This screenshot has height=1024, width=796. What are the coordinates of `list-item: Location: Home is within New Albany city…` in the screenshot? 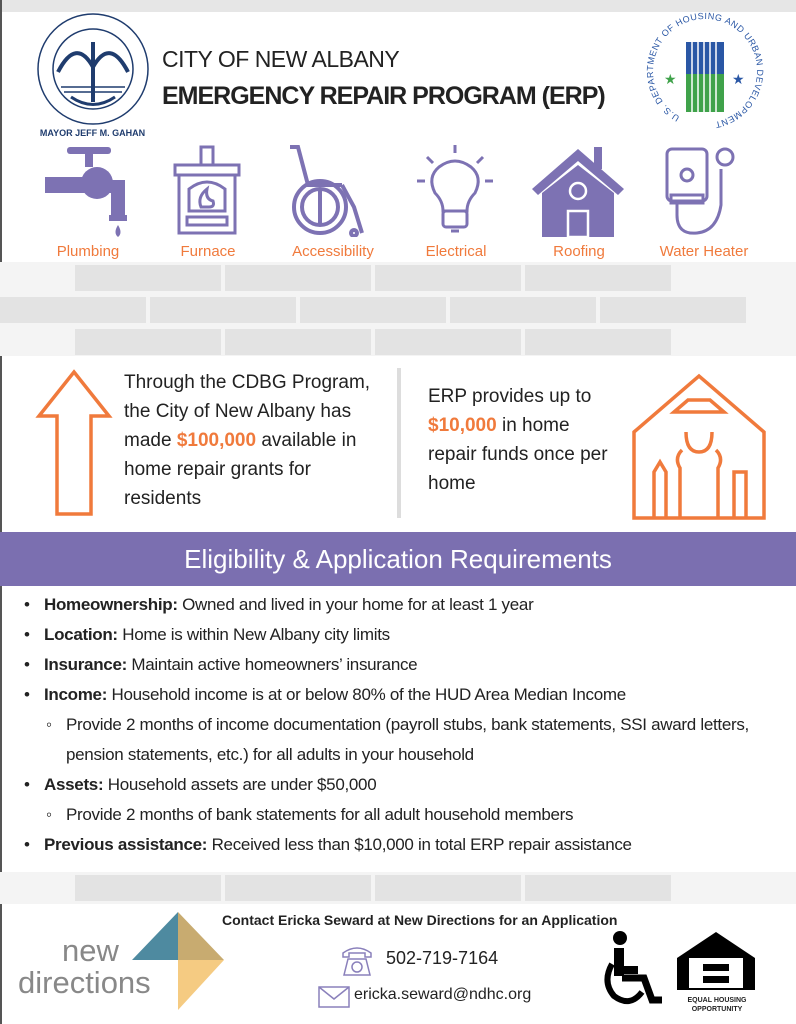 It's located at (402, 635).